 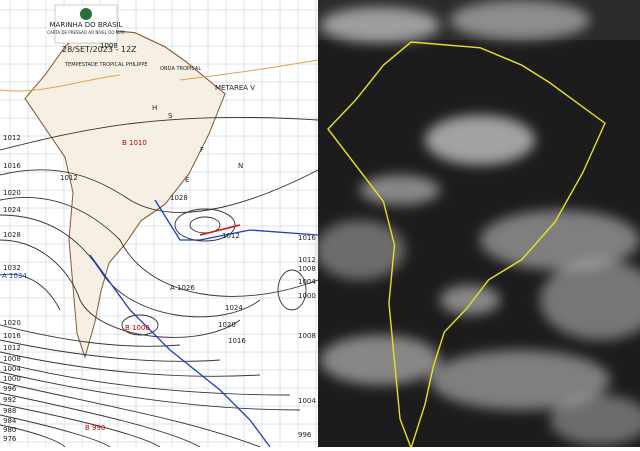 What do you see at coordinates (154, 108) in the screenshot?
I see `area: H` at bounding box center [154, 108].